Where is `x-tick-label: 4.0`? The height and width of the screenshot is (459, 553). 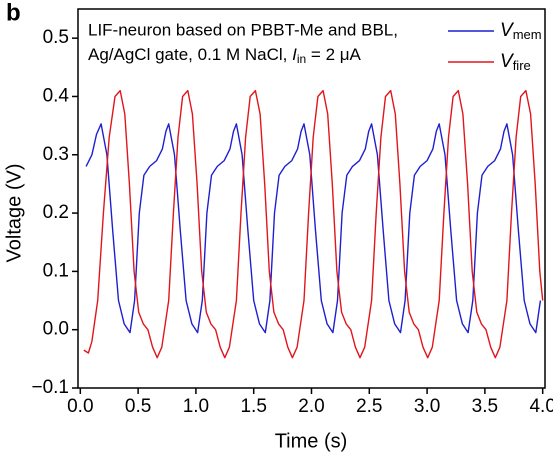 x-tick-label: 4.0 is located at coordinates (541, 406).